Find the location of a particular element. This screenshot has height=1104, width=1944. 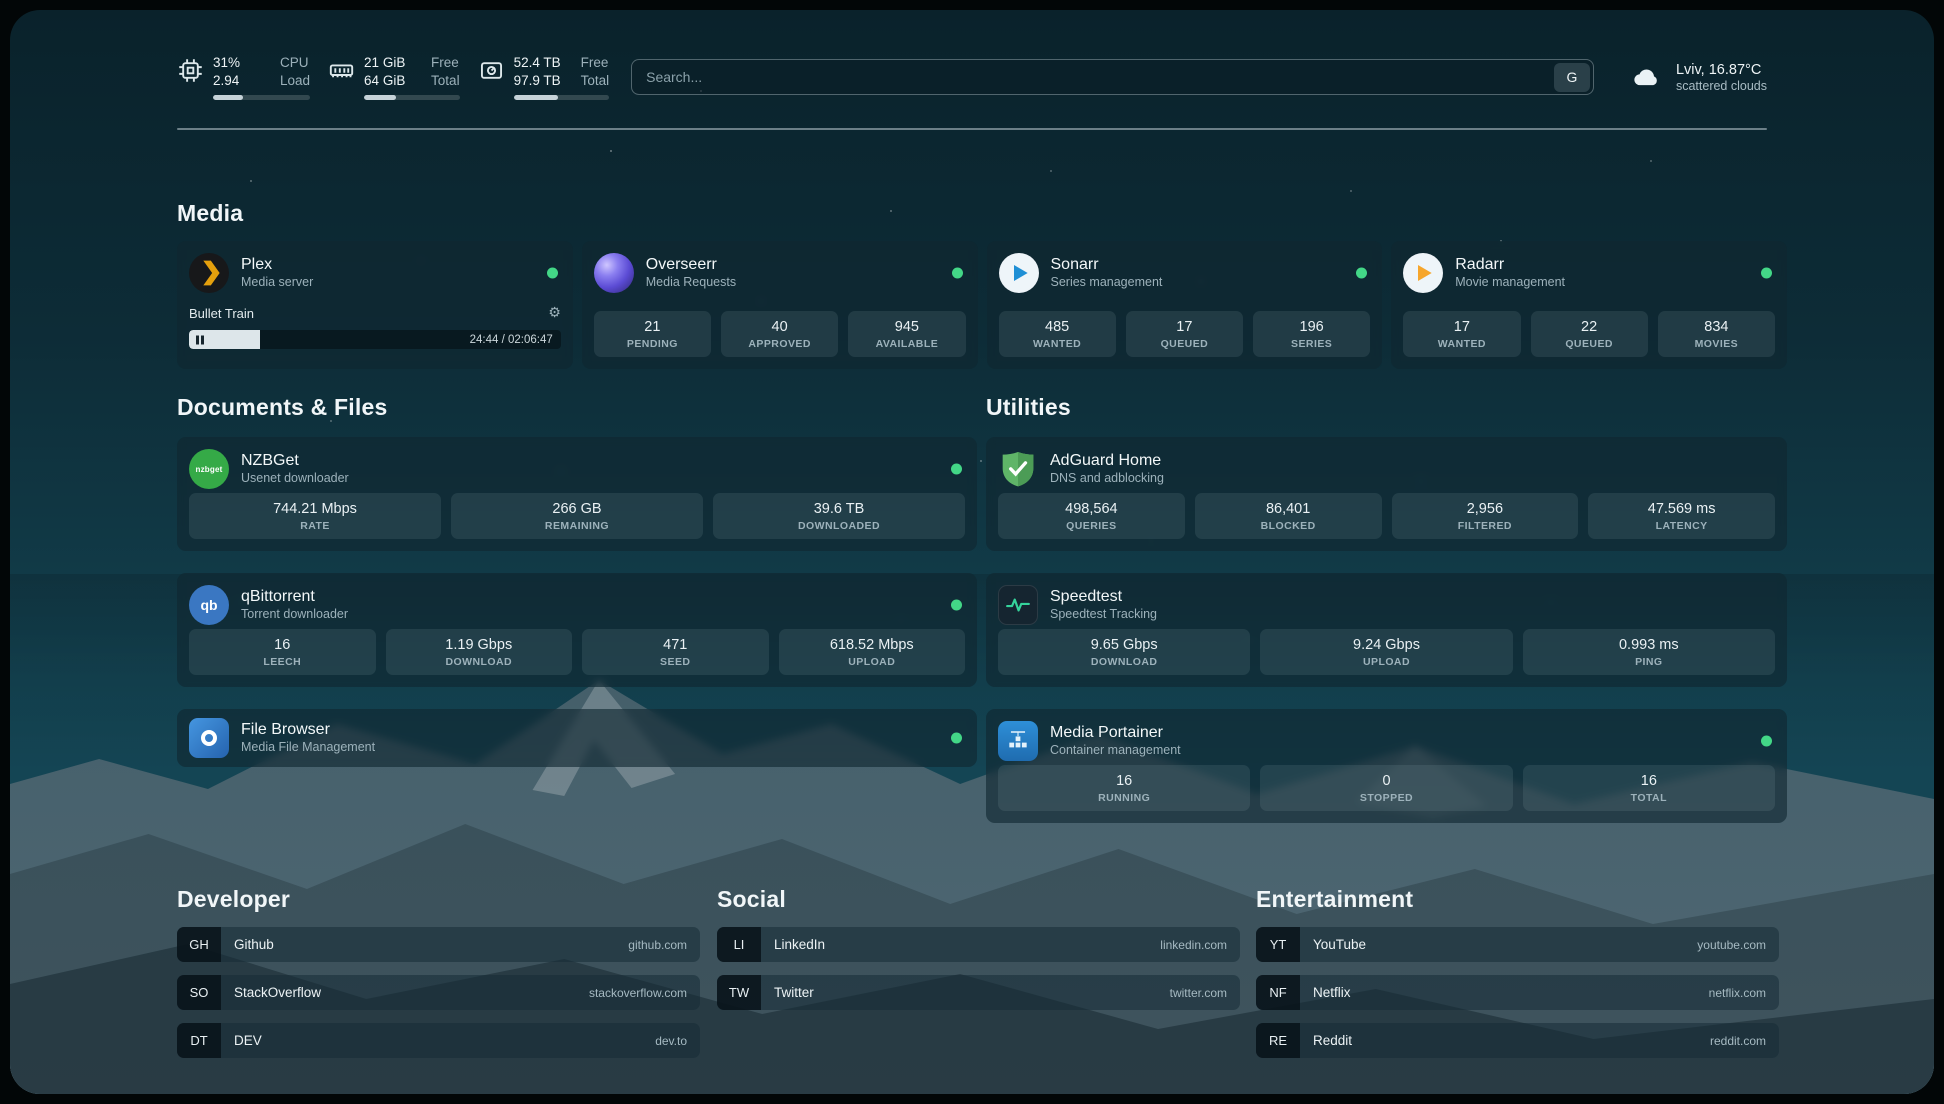

bookmark-name: DEV is located at coordinates (248, 1040).